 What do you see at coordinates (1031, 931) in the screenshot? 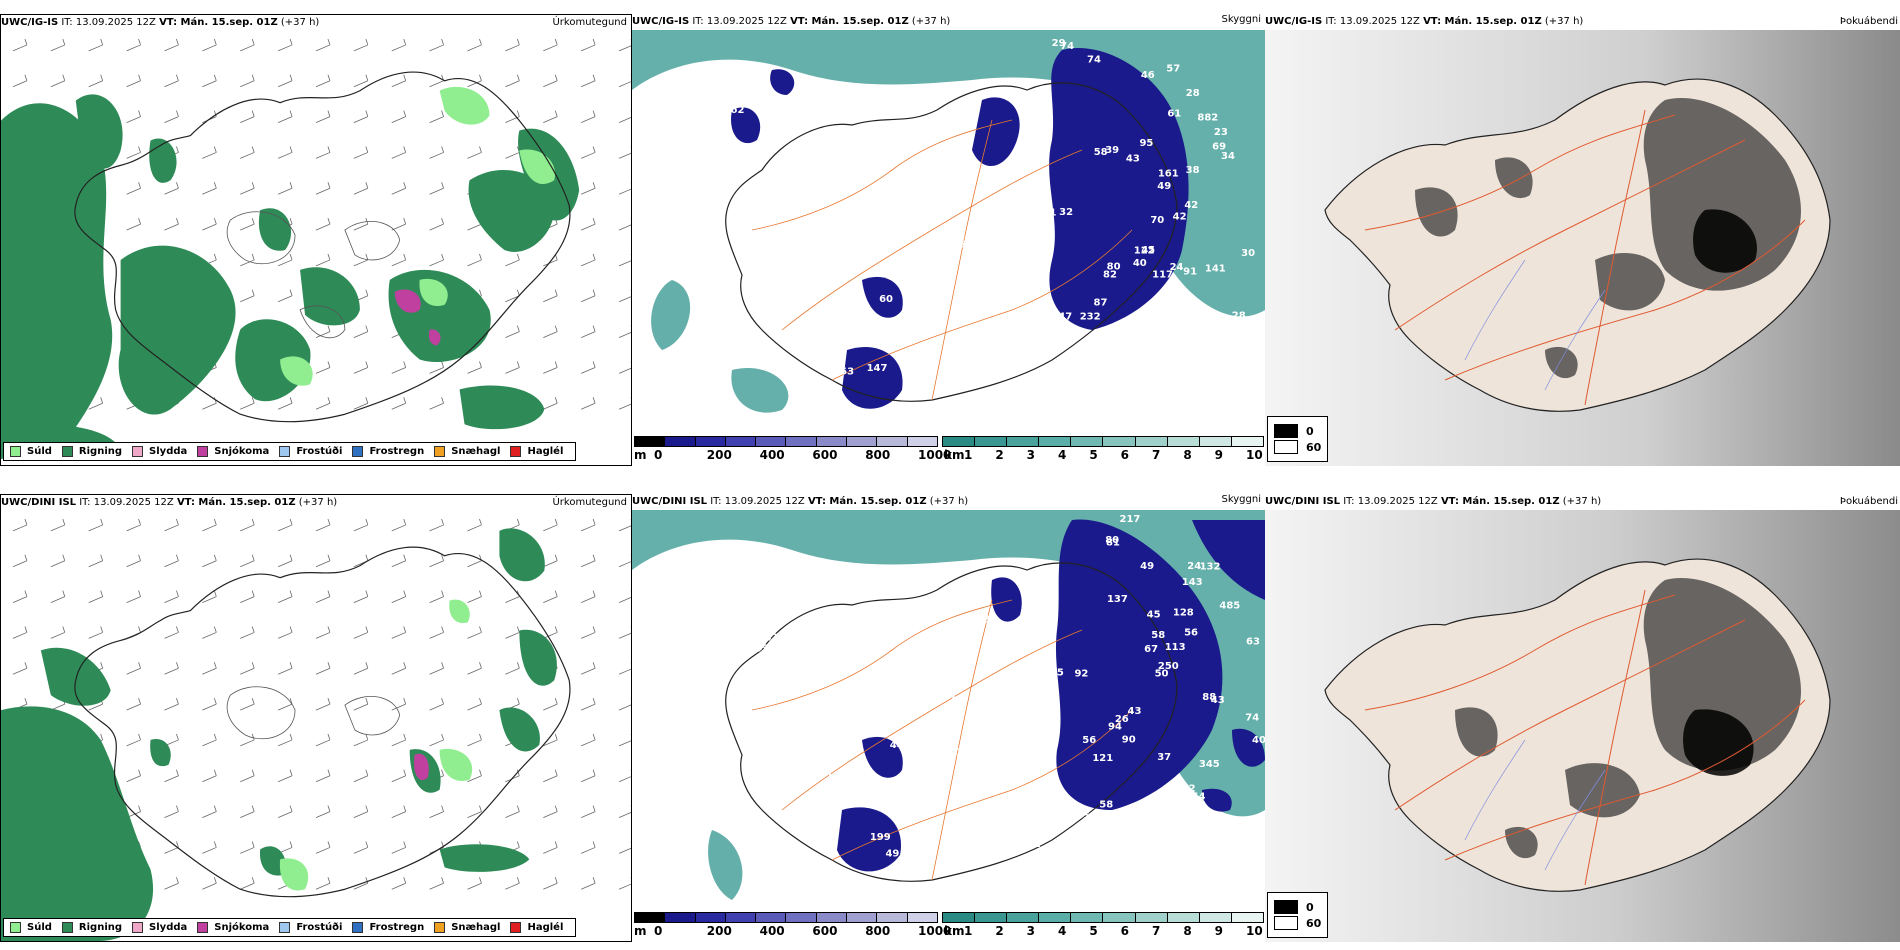
I see `colorbar-tick: 3` at bounding box center [1031, 931].